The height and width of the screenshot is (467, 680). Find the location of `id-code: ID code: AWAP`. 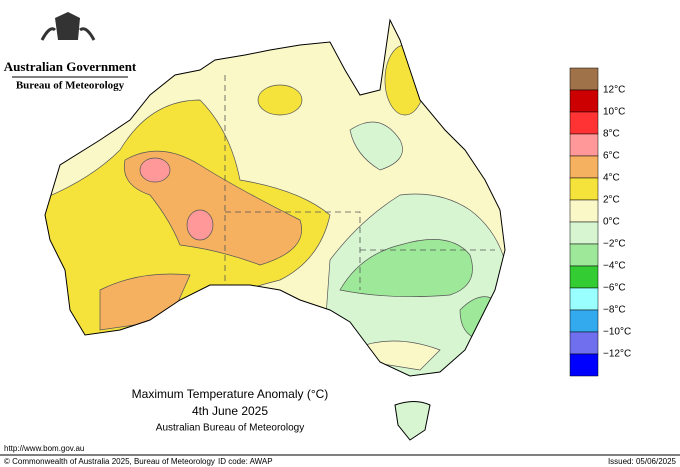

id-code: ID code: AWAP is located at coordinates (245, 461).